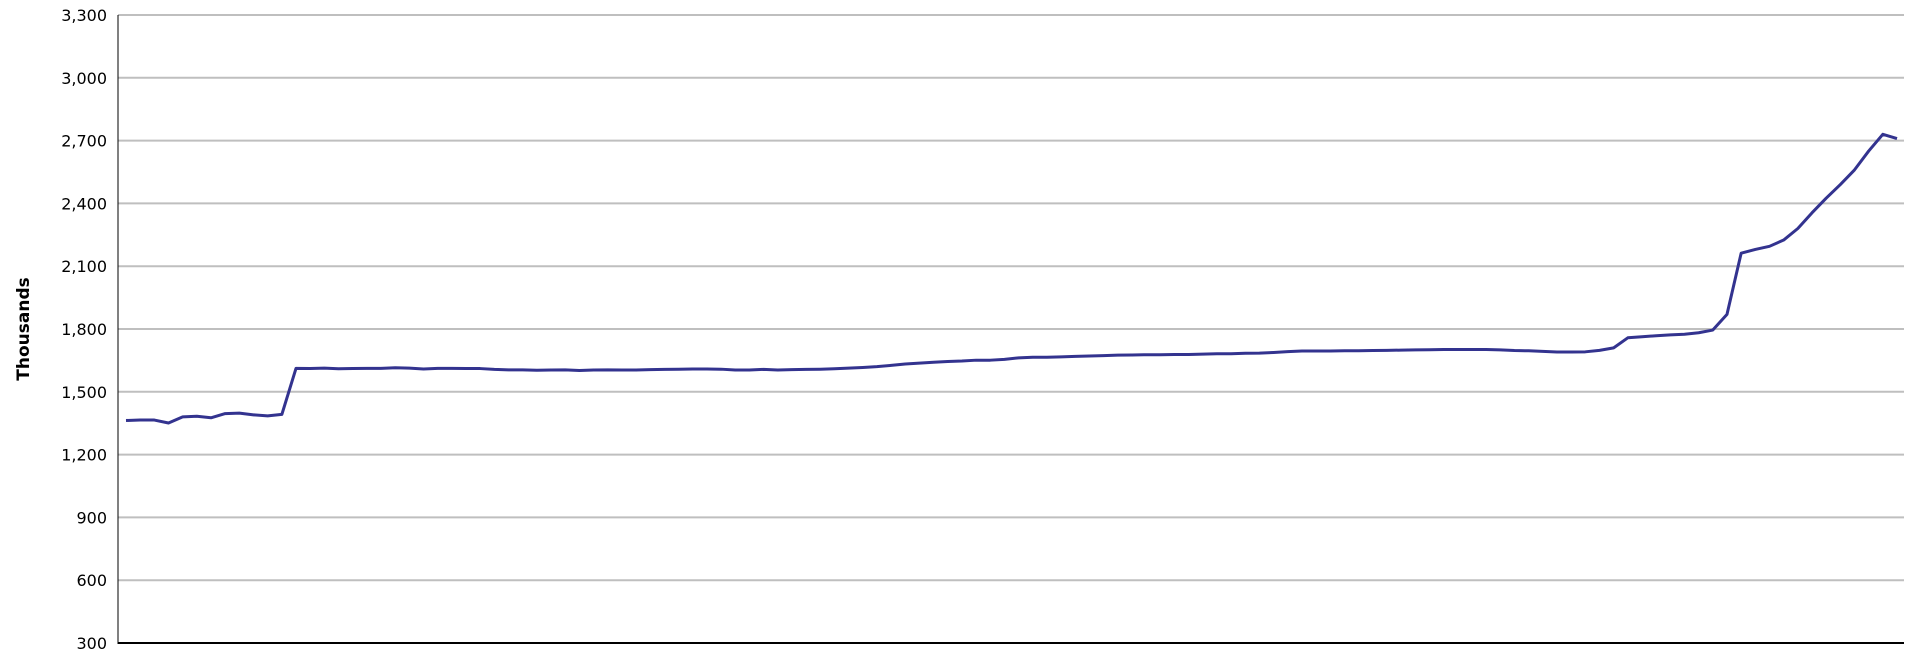 Image resolution: width=1914 pixels, height=657 pixels. What do you see at coordinates (91, 643) in the screenshot?
I see `y-tick-label: 300` at bounding box center [91, 643].